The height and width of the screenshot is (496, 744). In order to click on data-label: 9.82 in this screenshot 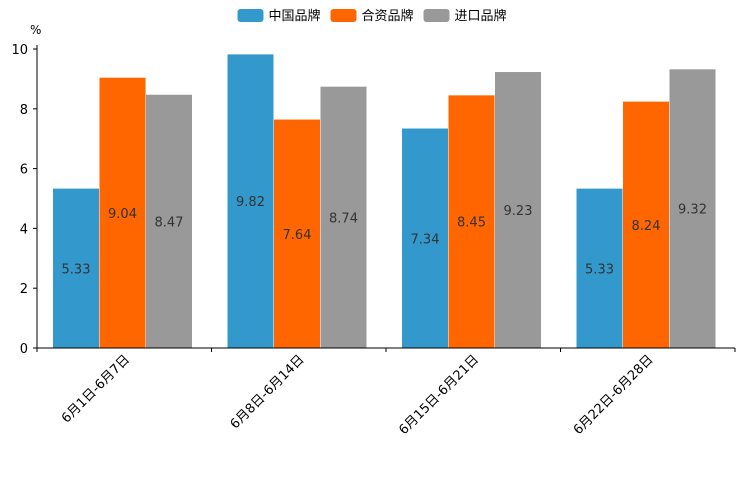, I will do `click(250, 202)`.